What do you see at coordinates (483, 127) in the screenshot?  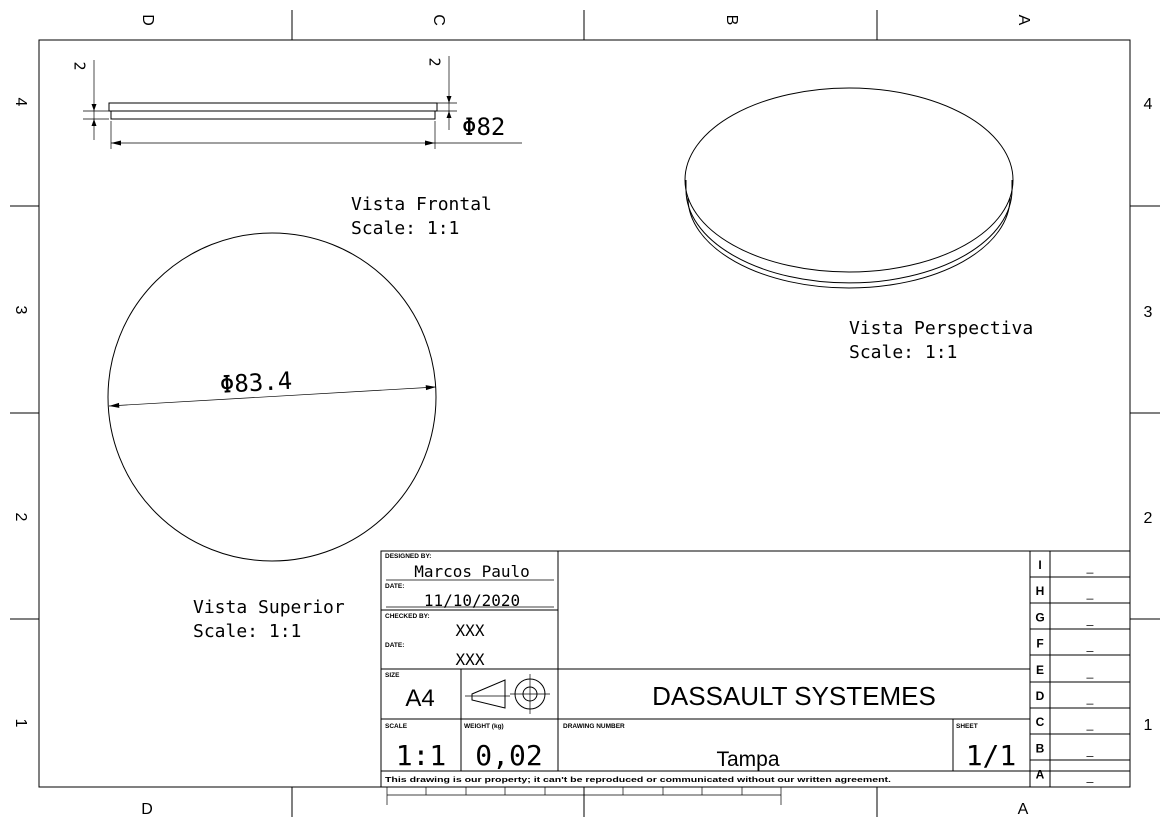 I see `front-view-dim-diameter: Φ82` at bounding box center [483, 127].